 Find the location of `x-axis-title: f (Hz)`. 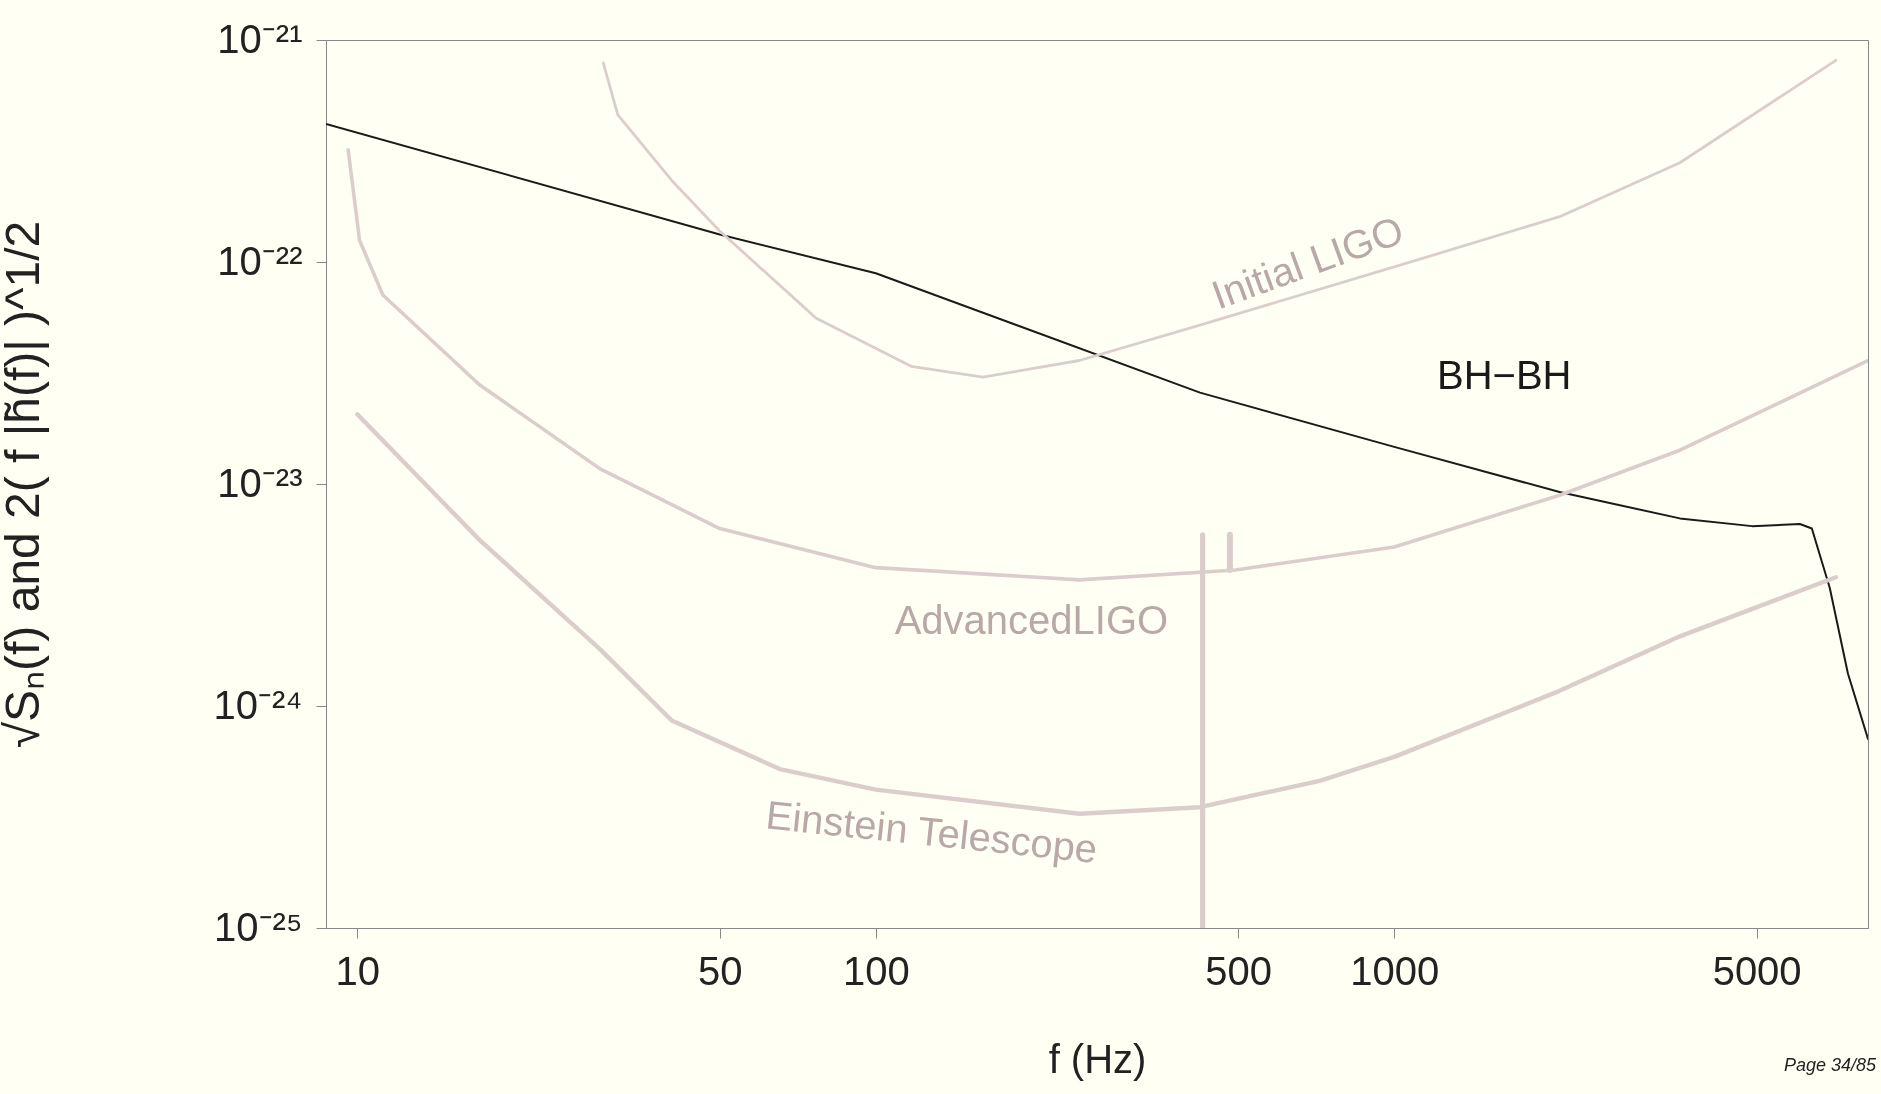

x-axis-title: f (Hz) is located at coordinates (1097, 1058).